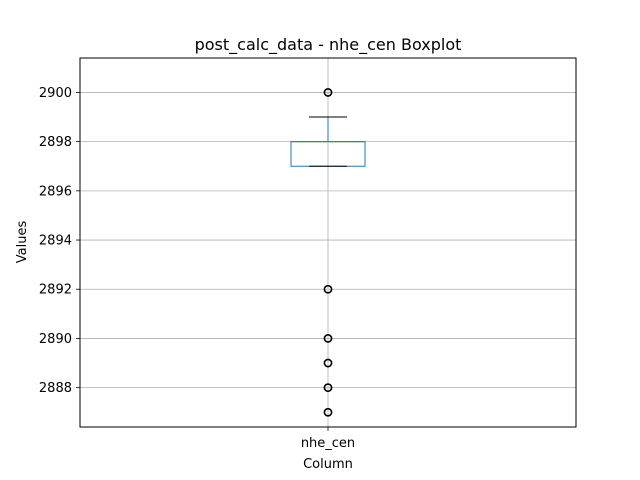 The image size is (640, 480). I want to click on box-layer, so click(328, 252).